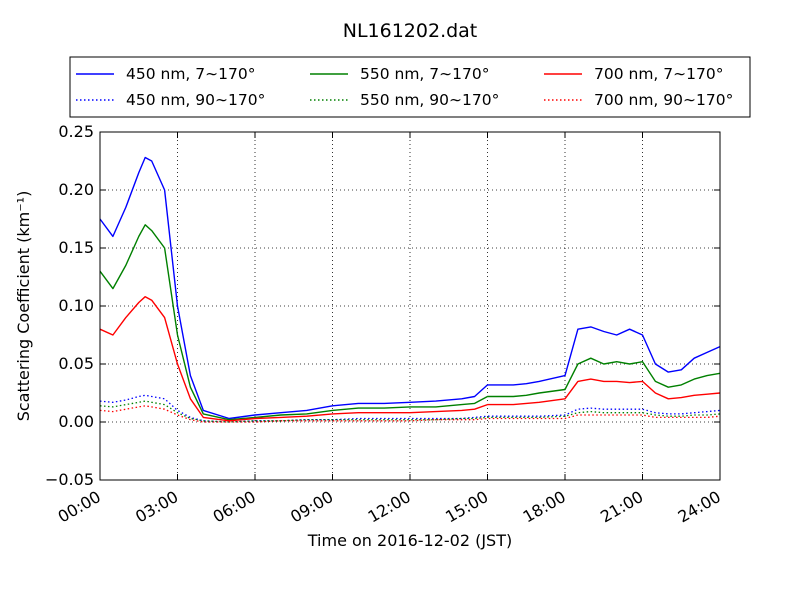 The height and width of the screenshot is (600, 800). Describe the element at coordinates (23, 306) in the screenshot. I see `y-axis-label: Scattering Coefficient (km⁻¹)` at that location.